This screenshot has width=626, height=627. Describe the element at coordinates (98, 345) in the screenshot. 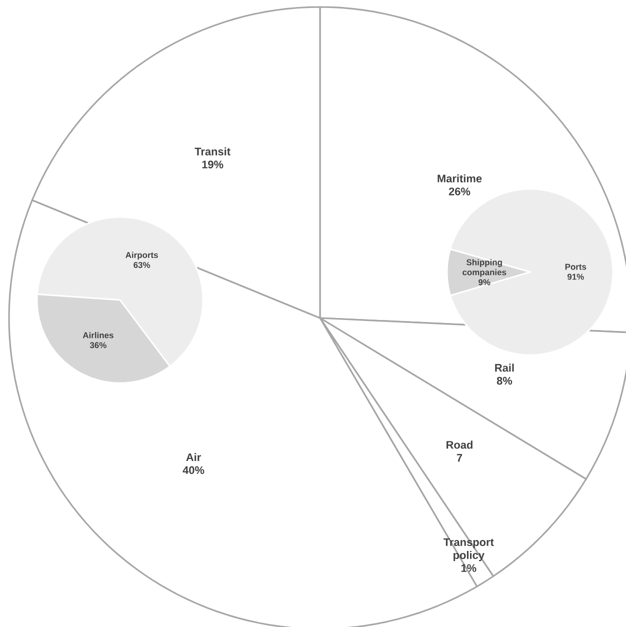

I see `data-label: 36%` at that location.